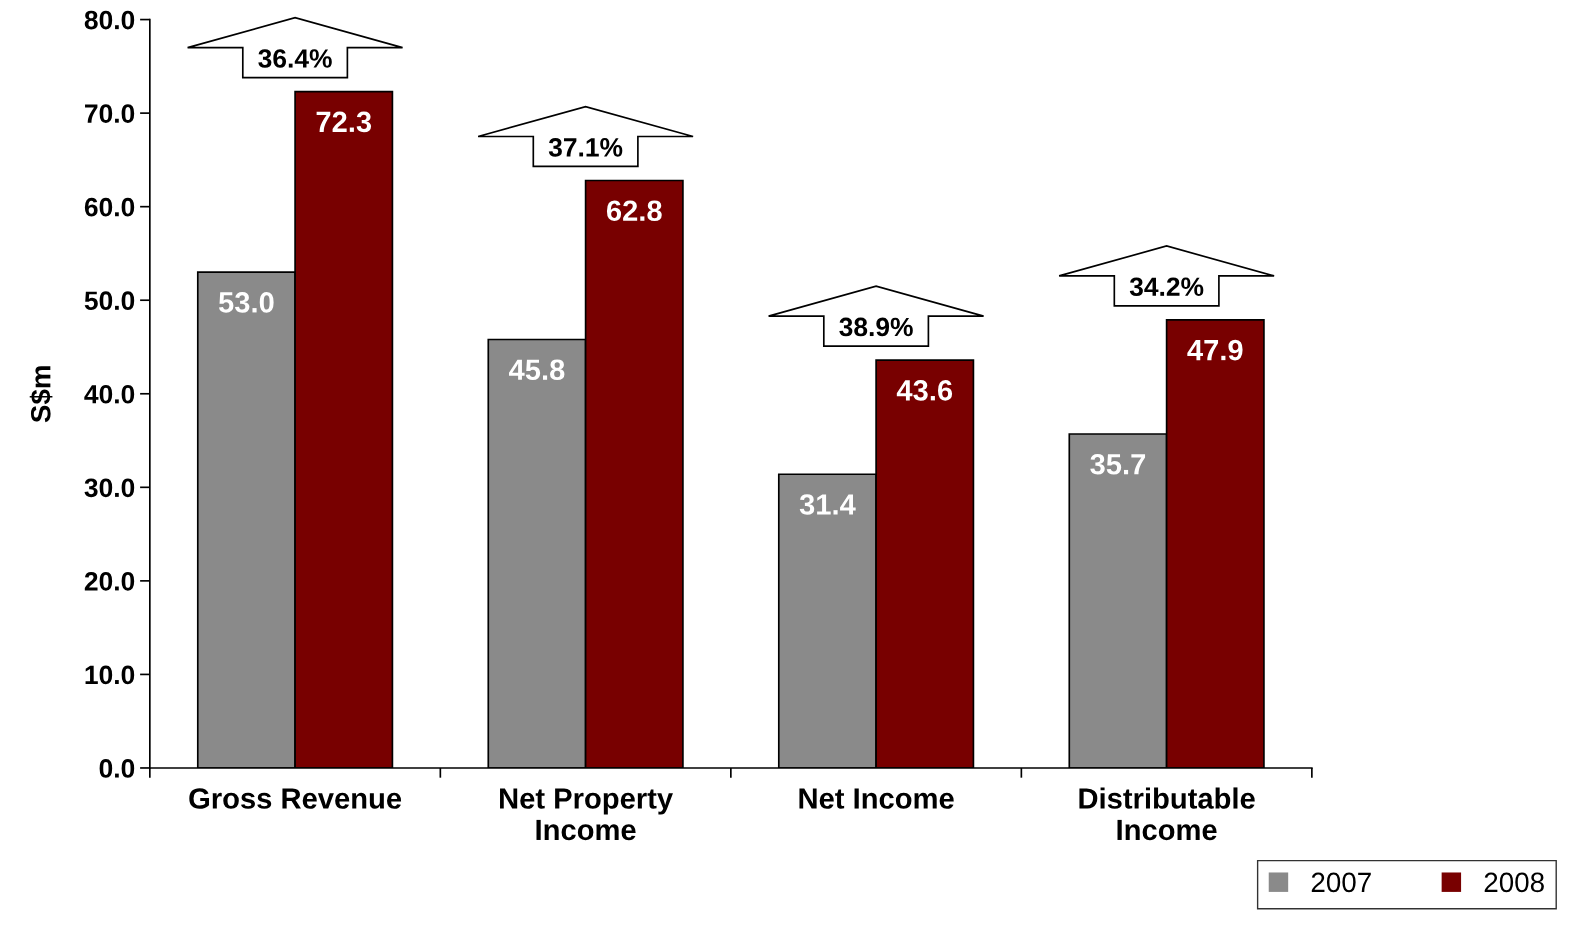  I want to click on x-tick-label: Distributable Income, so click(1167, 814).